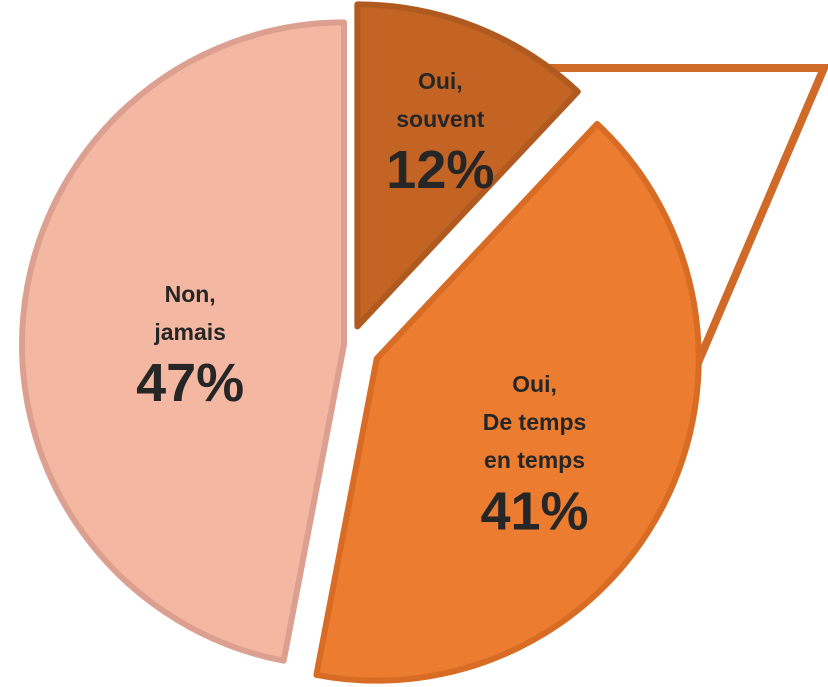 This screenshot has height=687, width=828. Describe the element at coordinates (189, 313) in the screenshot. I see `slice-label: Non, jamais` at that location.